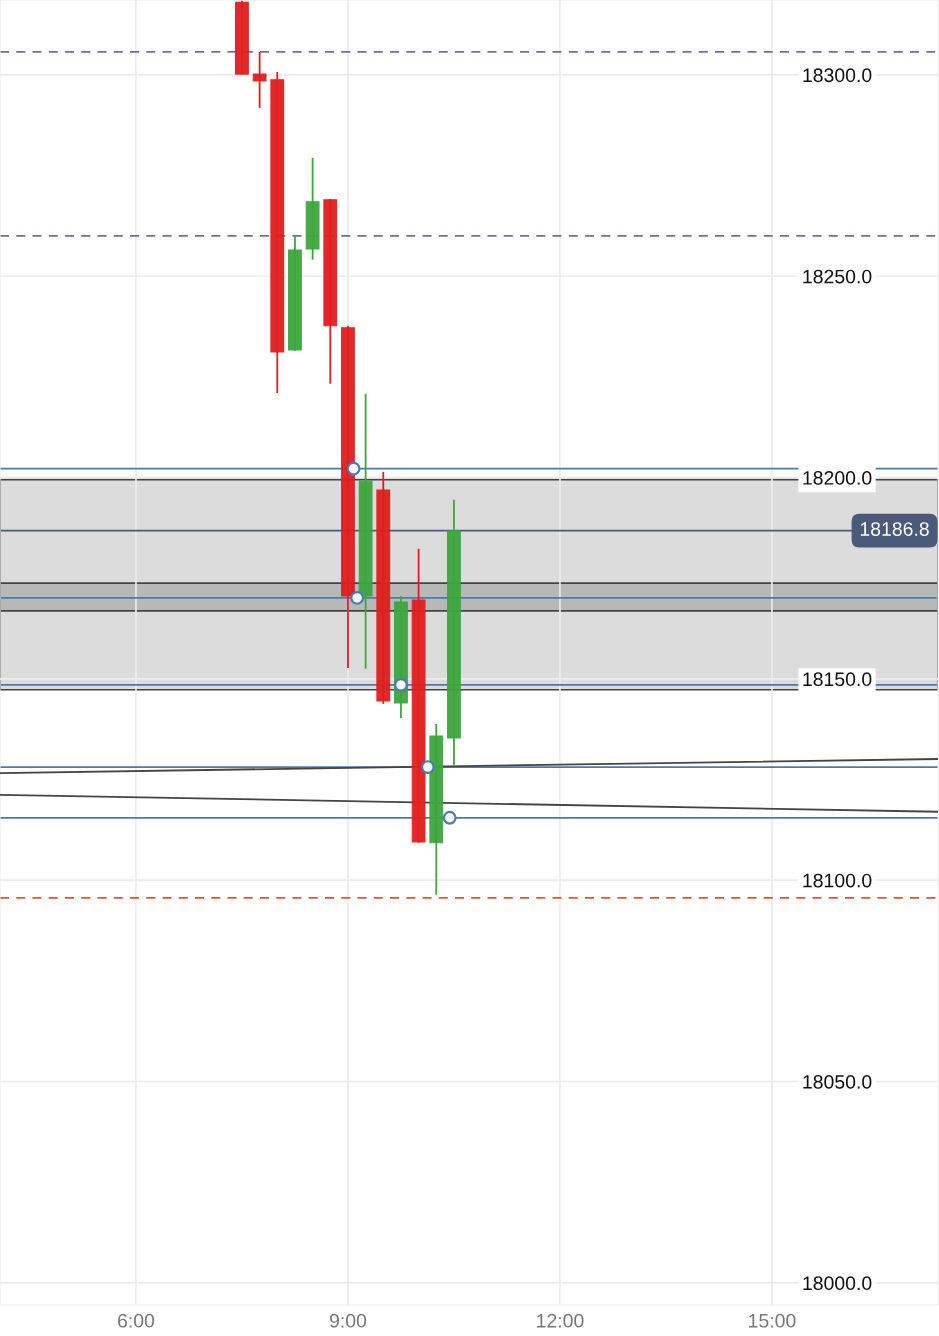 The width and height of the screenshot is (939, 1336). What do you see at coordinates (348, 1320) in the screenshot?
I see `x-tick-label: 9:00` at bounding box center [348, 1320].